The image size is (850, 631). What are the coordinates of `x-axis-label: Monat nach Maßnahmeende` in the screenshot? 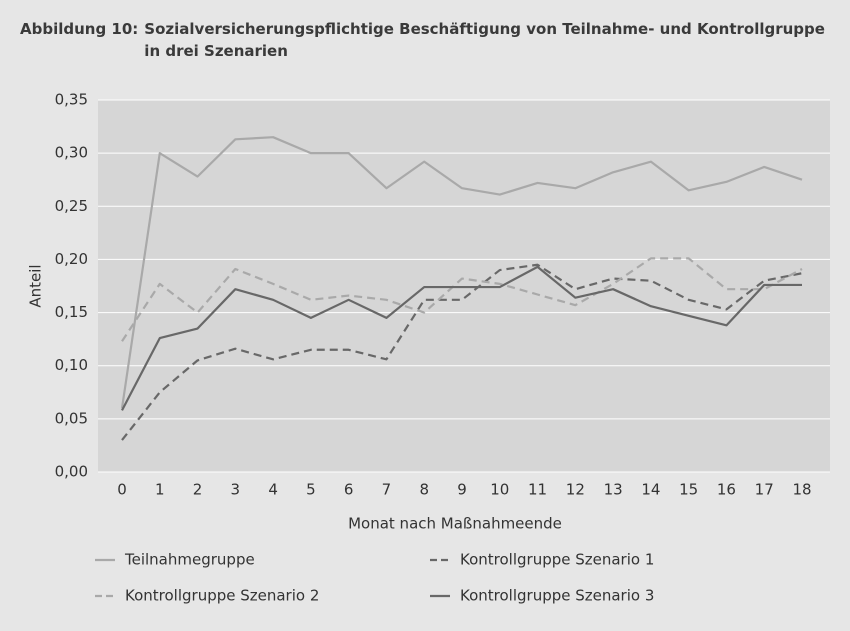 It's located at (455, 524).